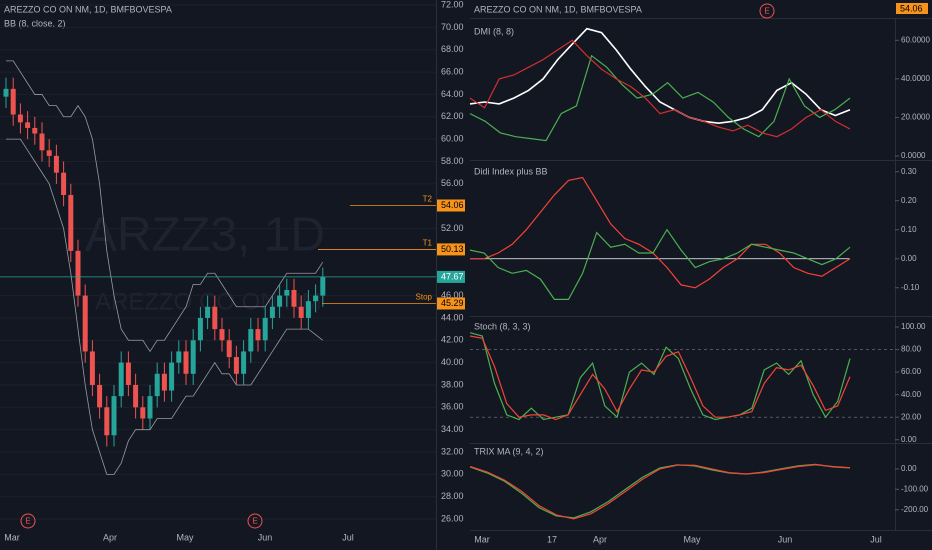 The width and height of the screenshot is (932, 550). What do you see at coordinates (913, 326) in the screenshot?
I see `y-tick-label: 100.00` at bounding box center [913, 326].